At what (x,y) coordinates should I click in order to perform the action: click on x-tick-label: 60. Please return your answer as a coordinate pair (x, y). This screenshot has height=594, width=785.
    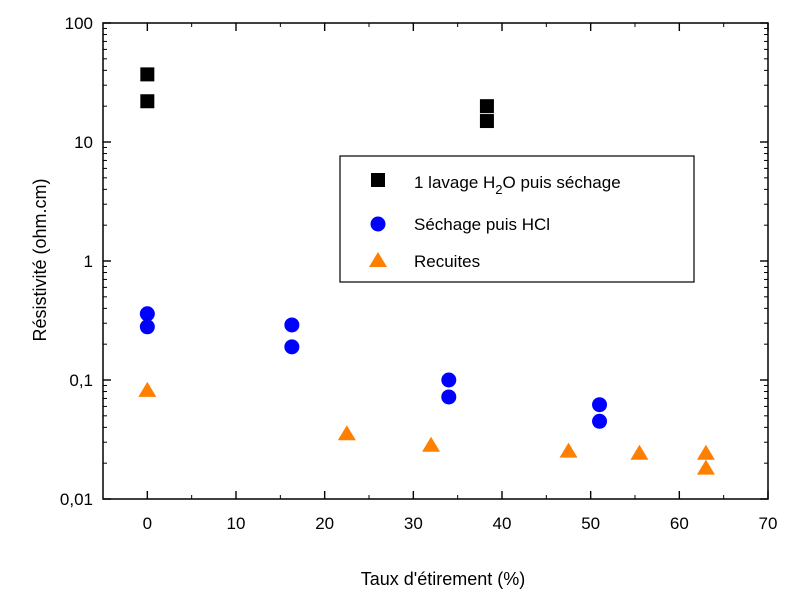
    Looking at the image, I should click on (679, 523).